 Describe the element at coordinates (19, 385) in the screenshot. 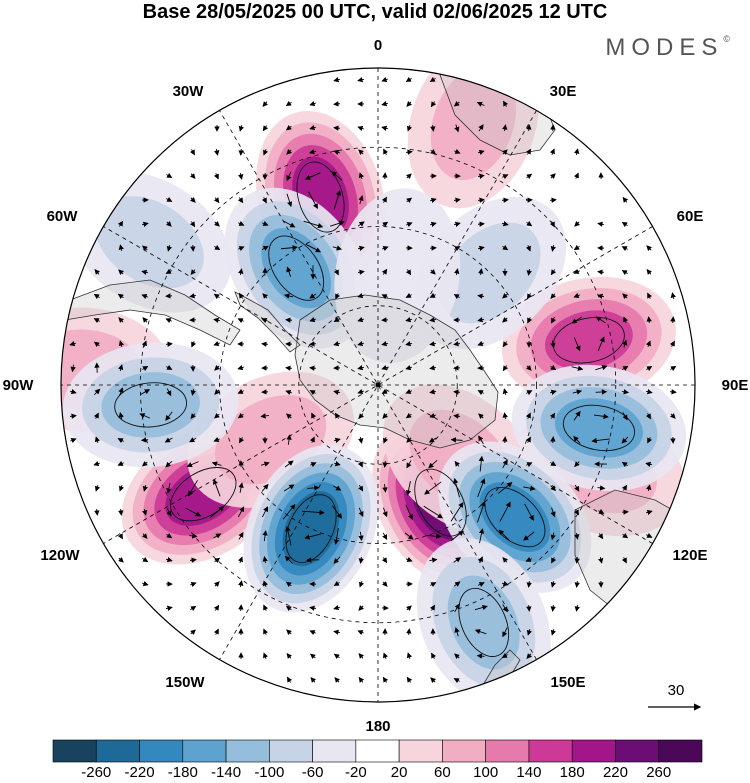

I see `label-90w: 90W` at that location.